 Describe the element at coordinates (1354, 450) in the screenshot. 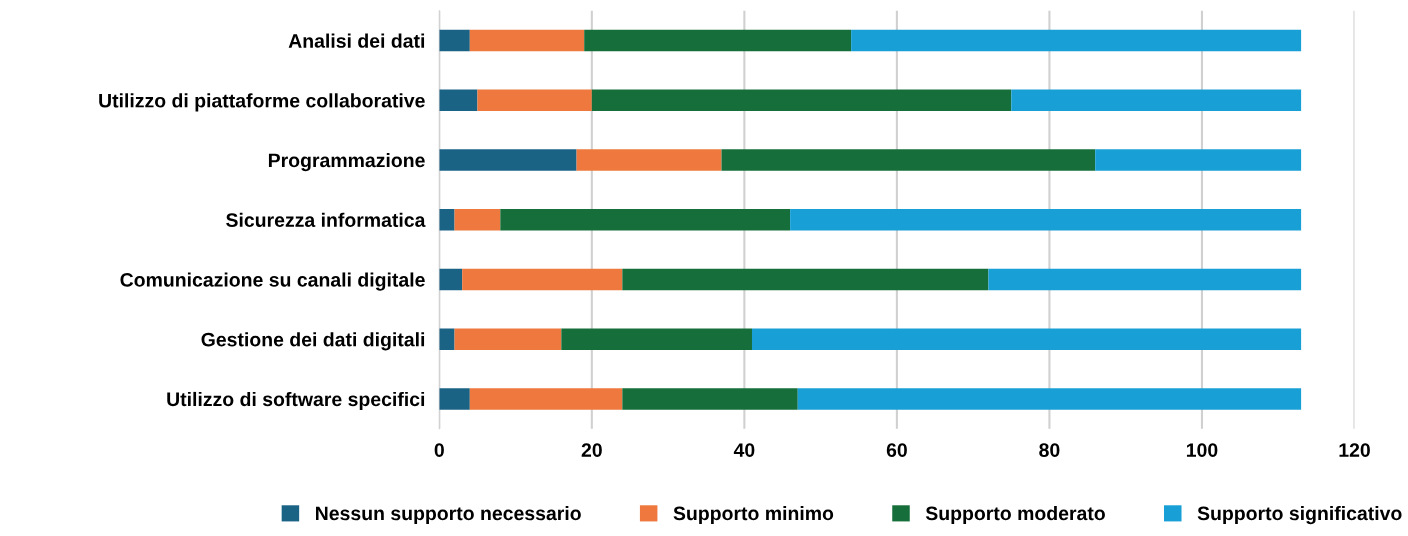

I see `x-tick-label: 120` at that location.